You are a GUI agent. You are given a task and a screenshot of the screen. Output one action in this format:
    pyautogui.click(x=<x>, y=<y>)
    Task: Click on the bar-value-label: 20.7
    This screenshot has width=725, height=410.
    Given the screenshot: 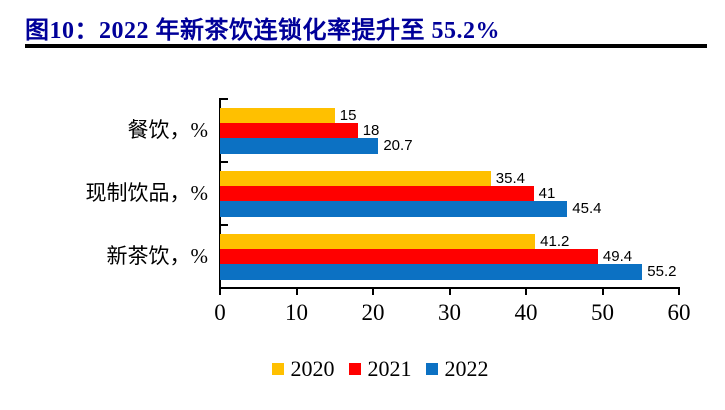 What is the action you would take?
    pyautogui.click(x=398, y=146)
    